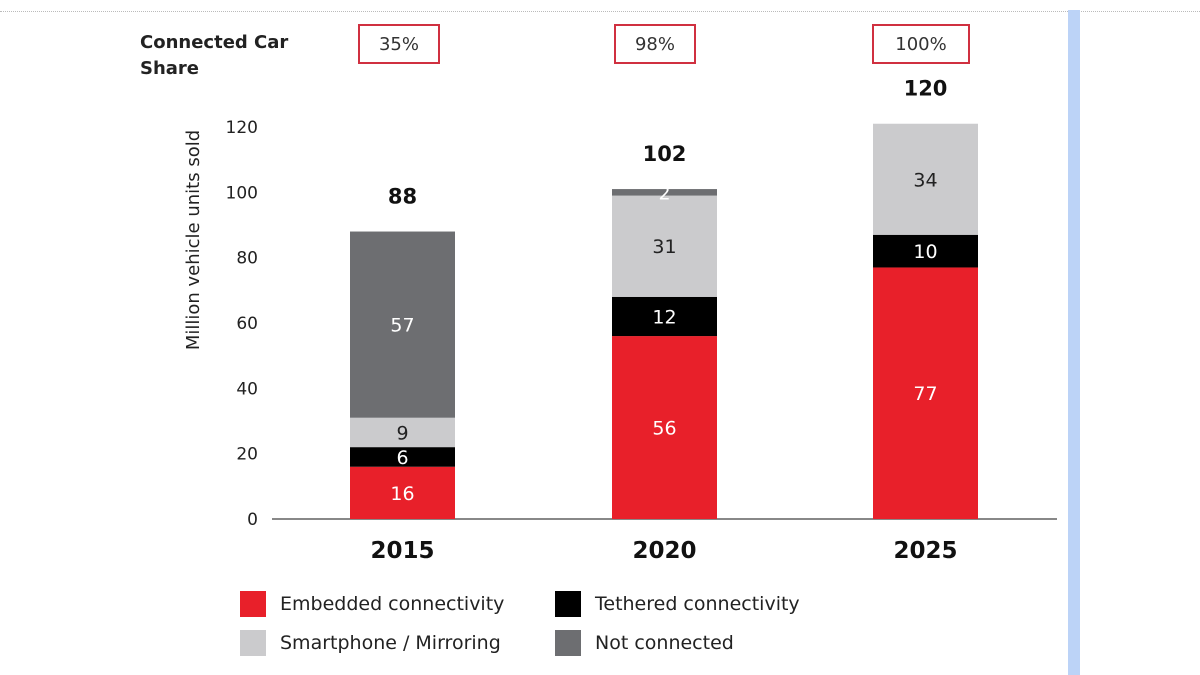  What do you see at coordinates (402, 551) in the screenshot?
I see `x-tick-label: 2015` at bounding box center [402, 551].